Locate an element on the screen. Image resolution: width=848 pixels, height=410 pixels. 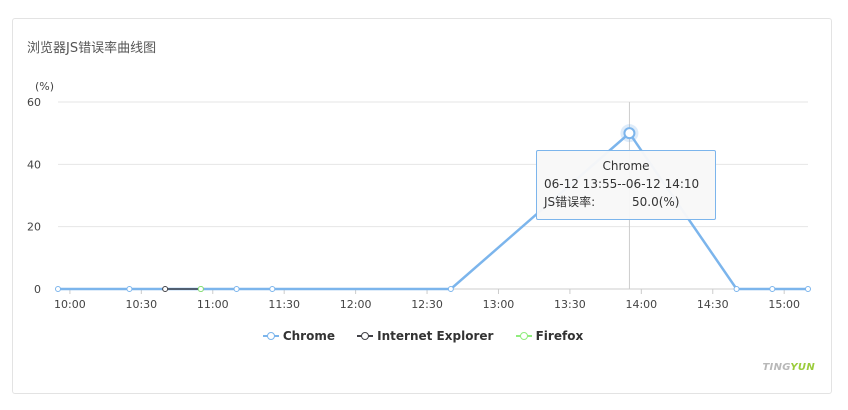
tooltip-label: JS错误率: is located at coordinates (570, 202).